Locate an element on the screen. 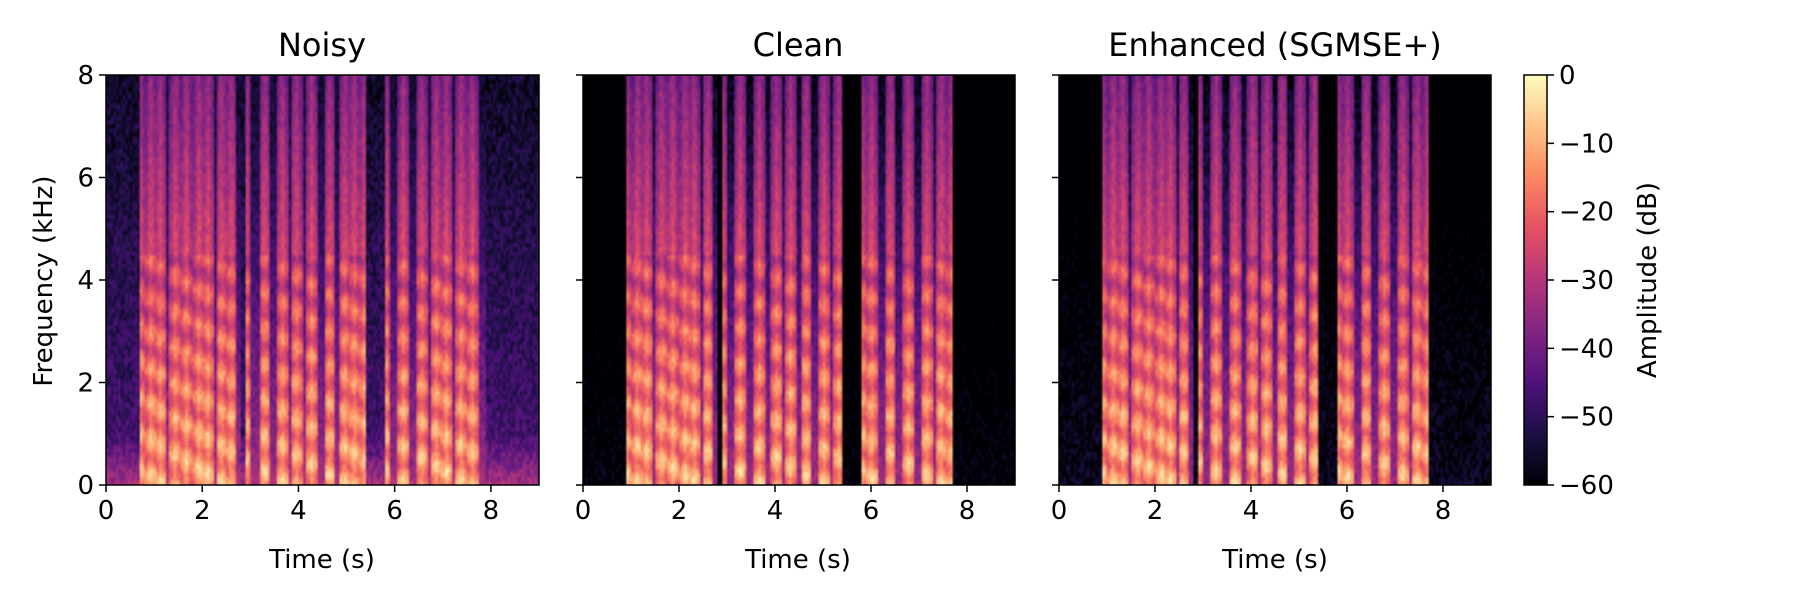 This screenshot has width=1800, height=600. y-tick-label: 6 is located at coordinates (85, 179).